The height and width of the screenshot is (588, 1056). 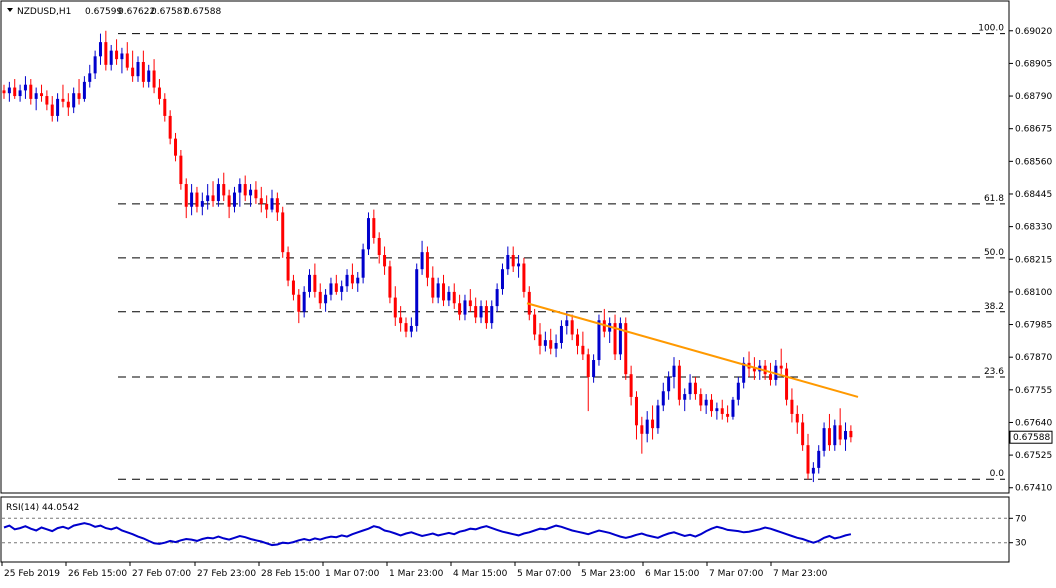 I want to click on trendline-layer, so click(x=692, y=350).